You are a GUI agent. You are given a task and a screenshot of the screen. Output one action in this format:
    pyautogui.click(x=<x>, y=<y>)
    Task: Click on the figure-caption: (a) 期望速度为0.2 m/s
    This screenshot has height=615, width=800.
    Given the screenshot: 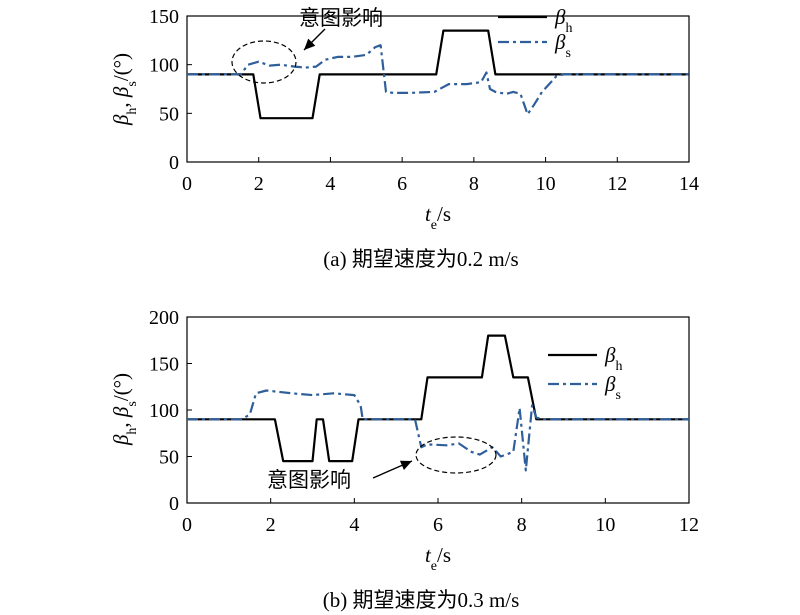 What is the action you would take?
    pyautogui.click(x=420, y=259)
    